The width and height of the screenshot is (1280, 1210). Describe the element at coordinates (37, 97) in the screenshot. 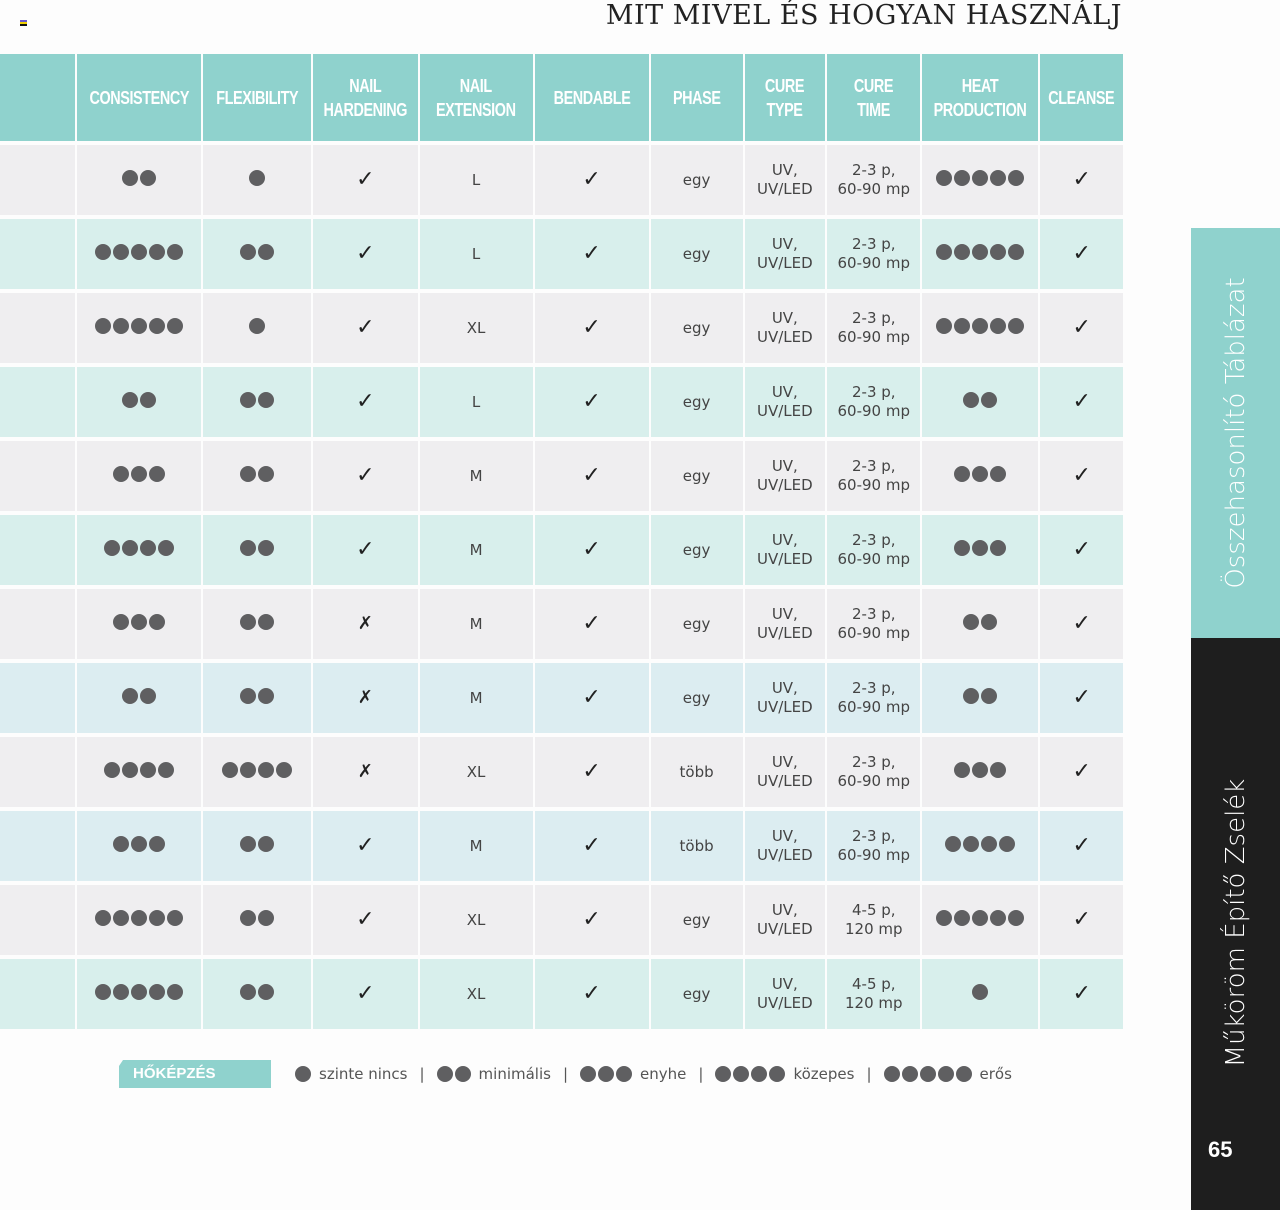

I see `column-header` at that location.